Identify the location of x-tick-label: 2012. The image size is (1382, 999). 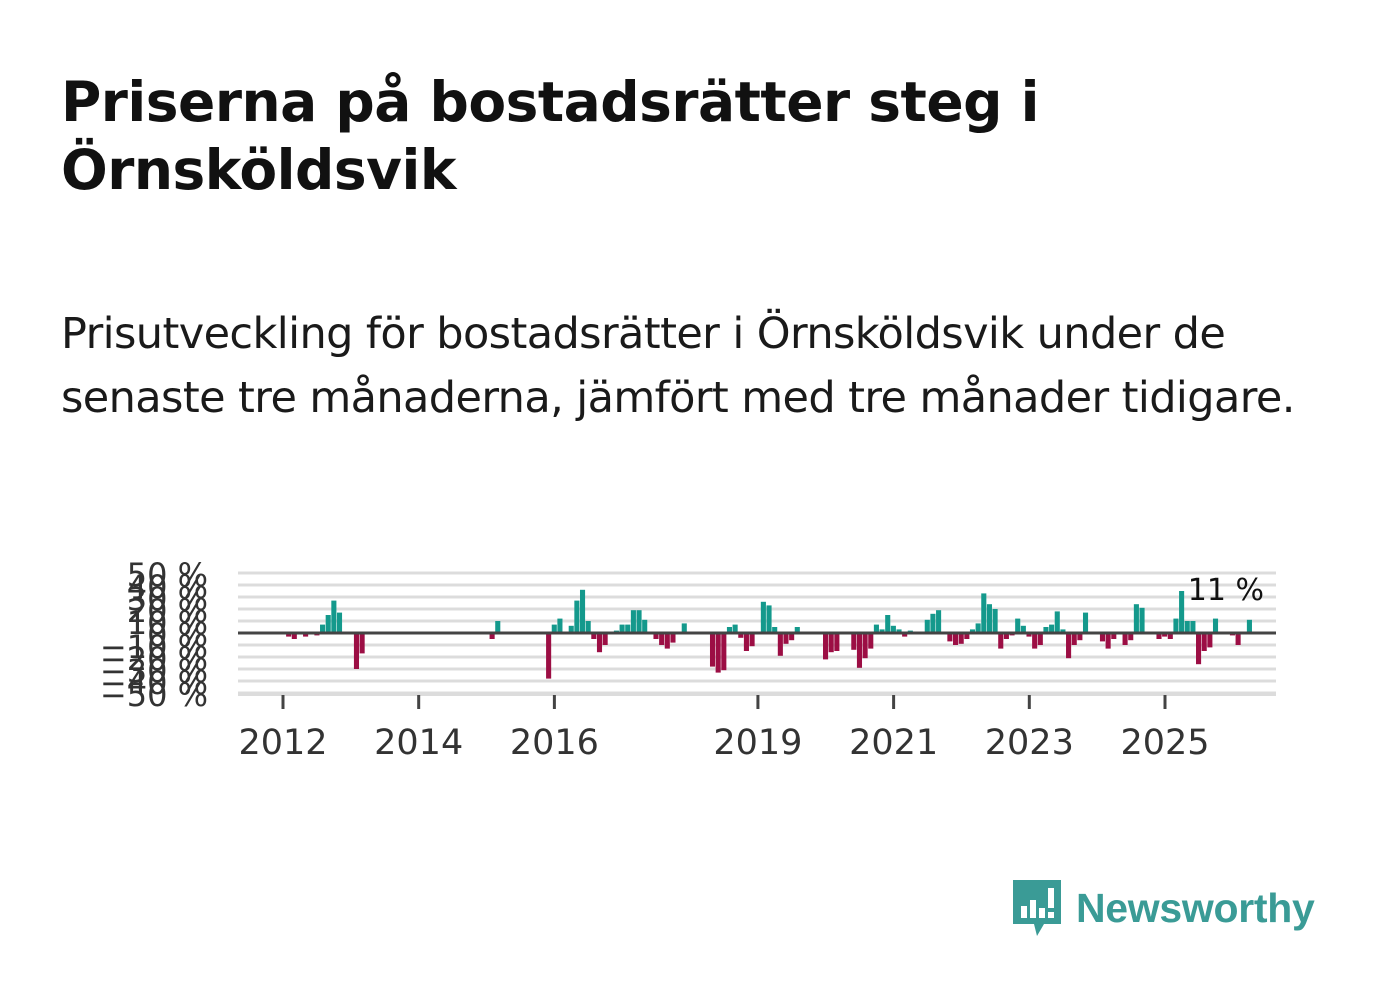
(282, 743).